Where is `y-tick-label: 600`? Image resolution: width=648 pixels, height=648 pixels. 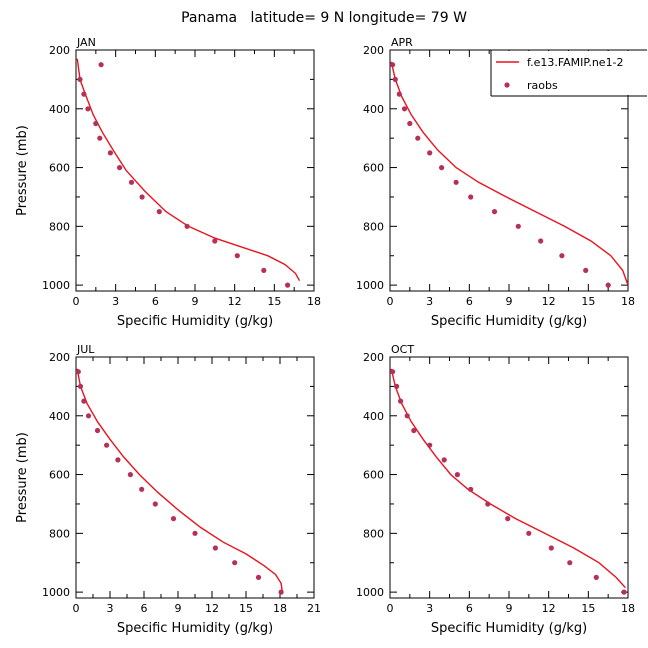
y-tick-label: 600 is located at coordinates (373, 475).